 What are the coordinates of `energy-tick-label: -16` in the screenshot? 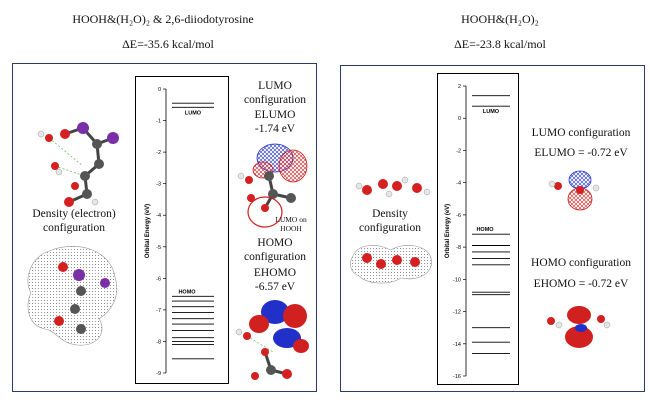 It's located at (457, 377).